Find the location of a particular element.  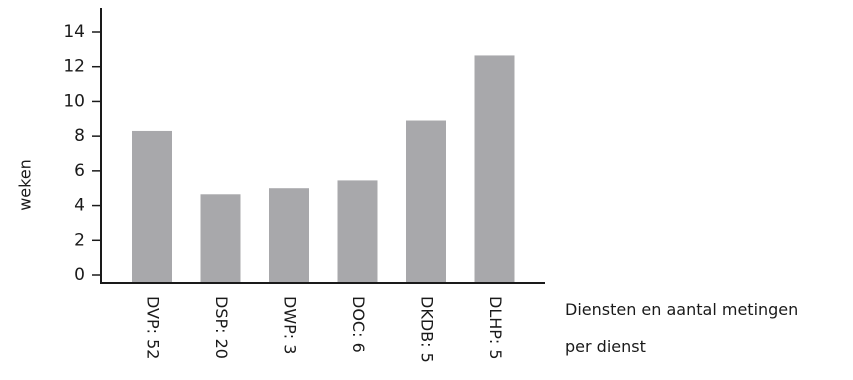

x-category-label: DOC: 6 is located at coordinates (358, 324).